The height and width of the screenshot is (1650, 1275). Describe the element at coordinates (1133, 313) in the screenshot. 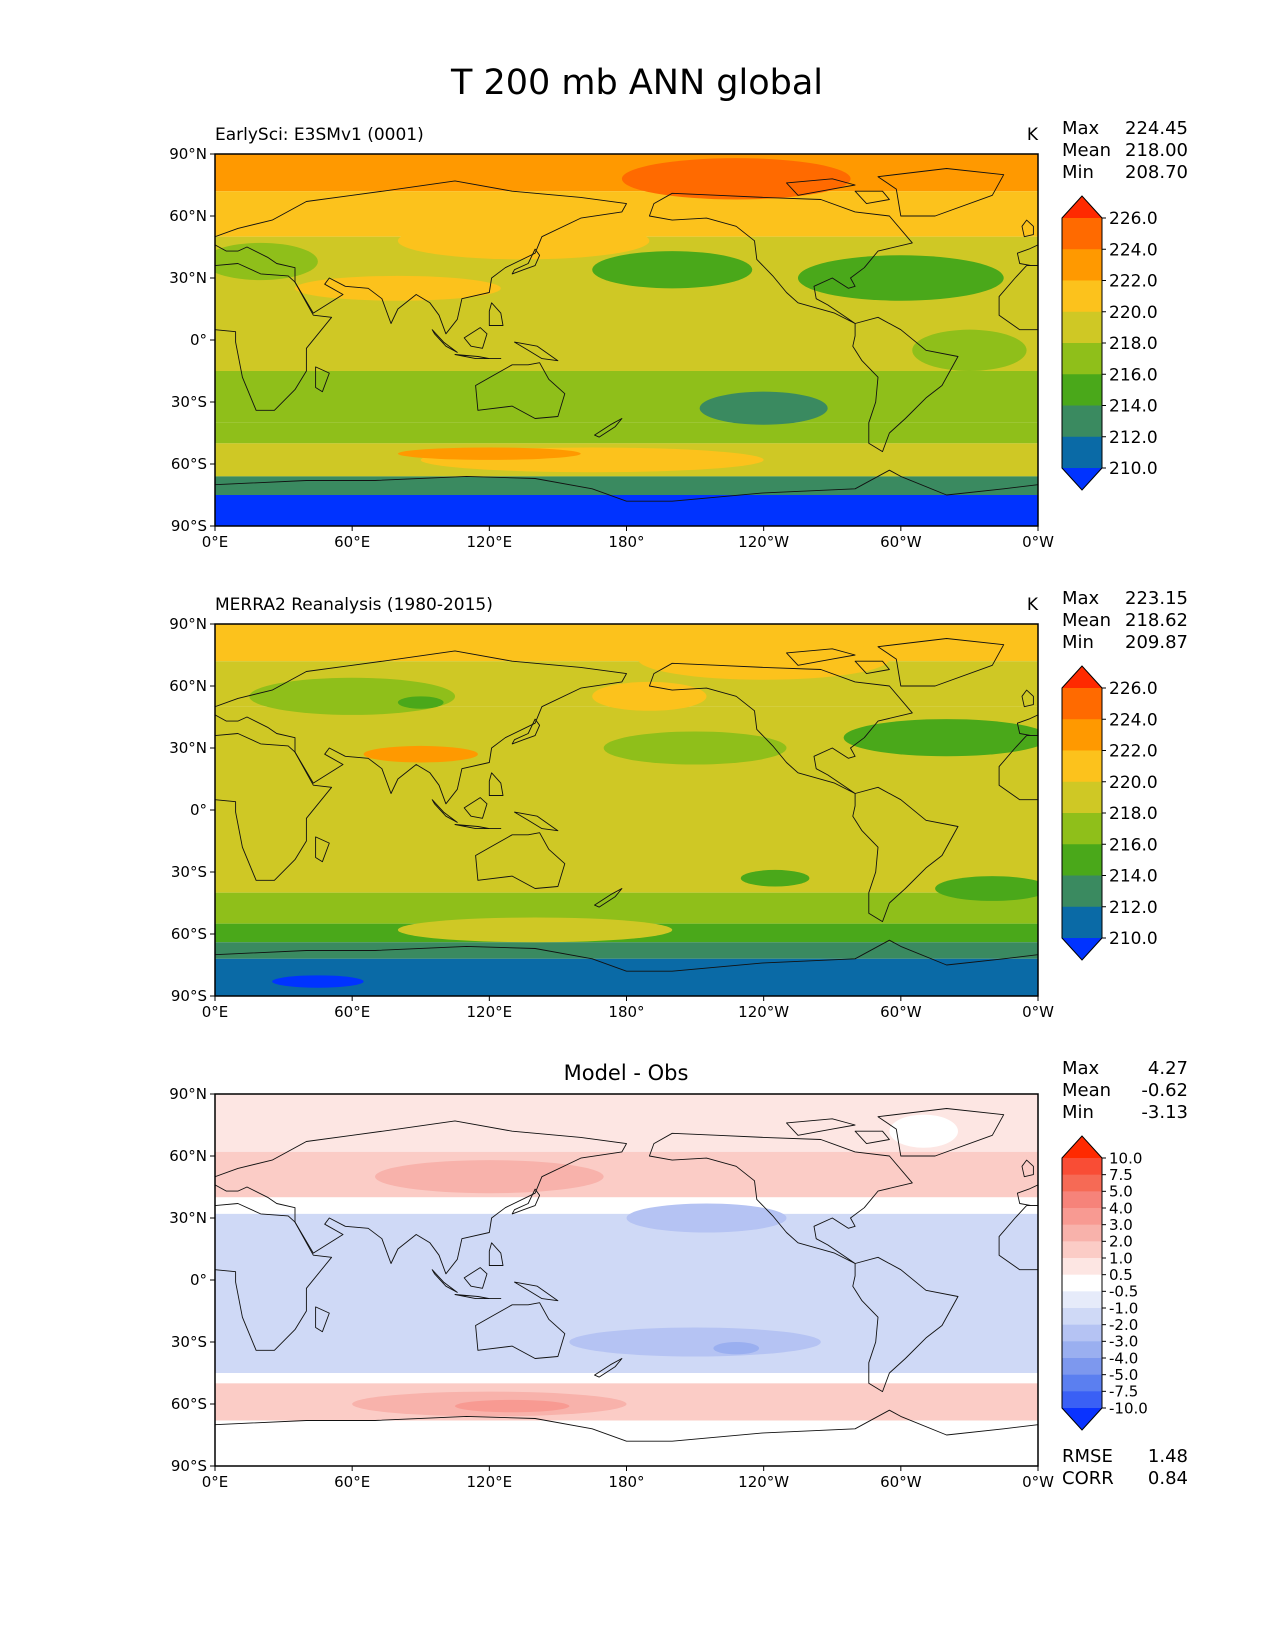

I see `colorbar-tick-label: 220.0` at that location.